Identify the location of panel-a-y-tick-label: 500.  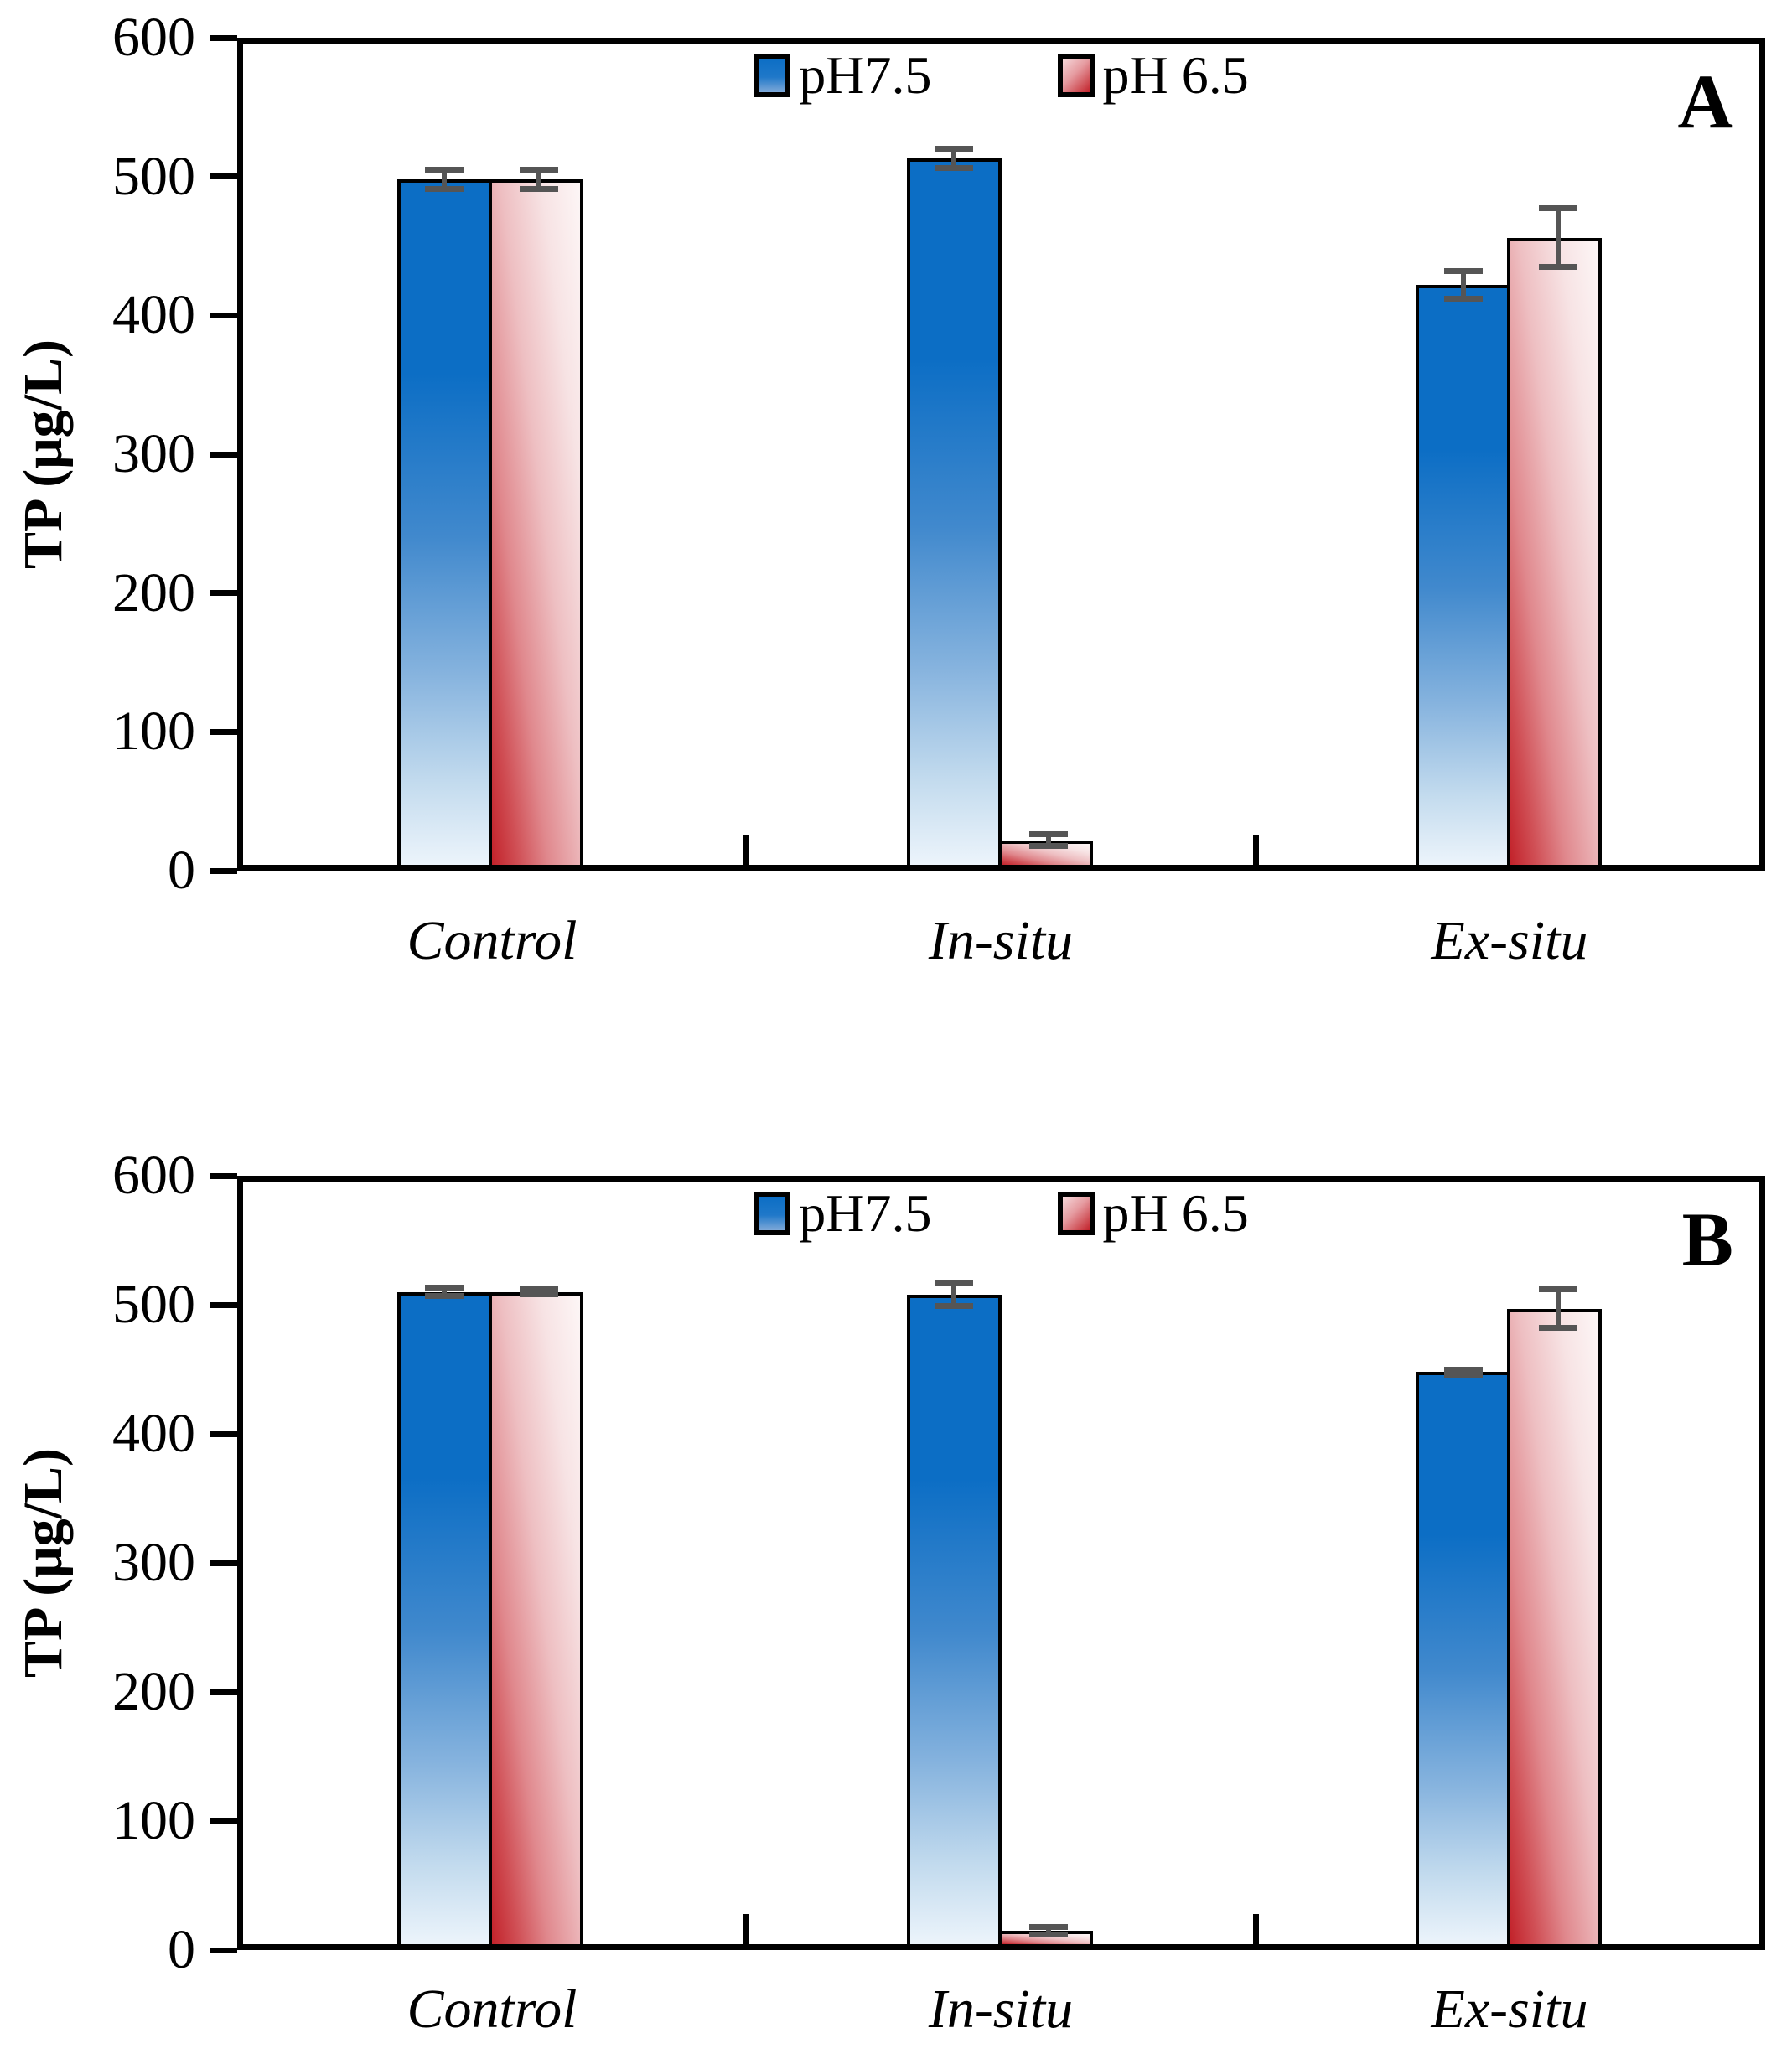
(154, 176).